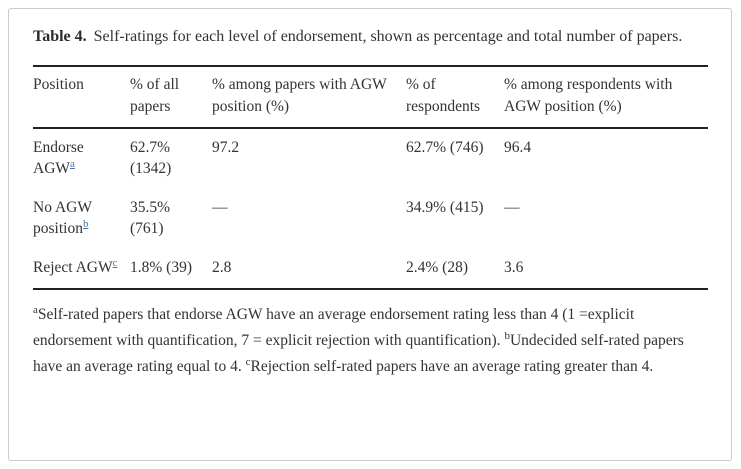 Image resolution: width=741 pixels, height=469 pixels. Describe the element at coordinates (437, 267) in the screenshot. I see `cell-pct-respondents: 2.4% (28)` at that location.